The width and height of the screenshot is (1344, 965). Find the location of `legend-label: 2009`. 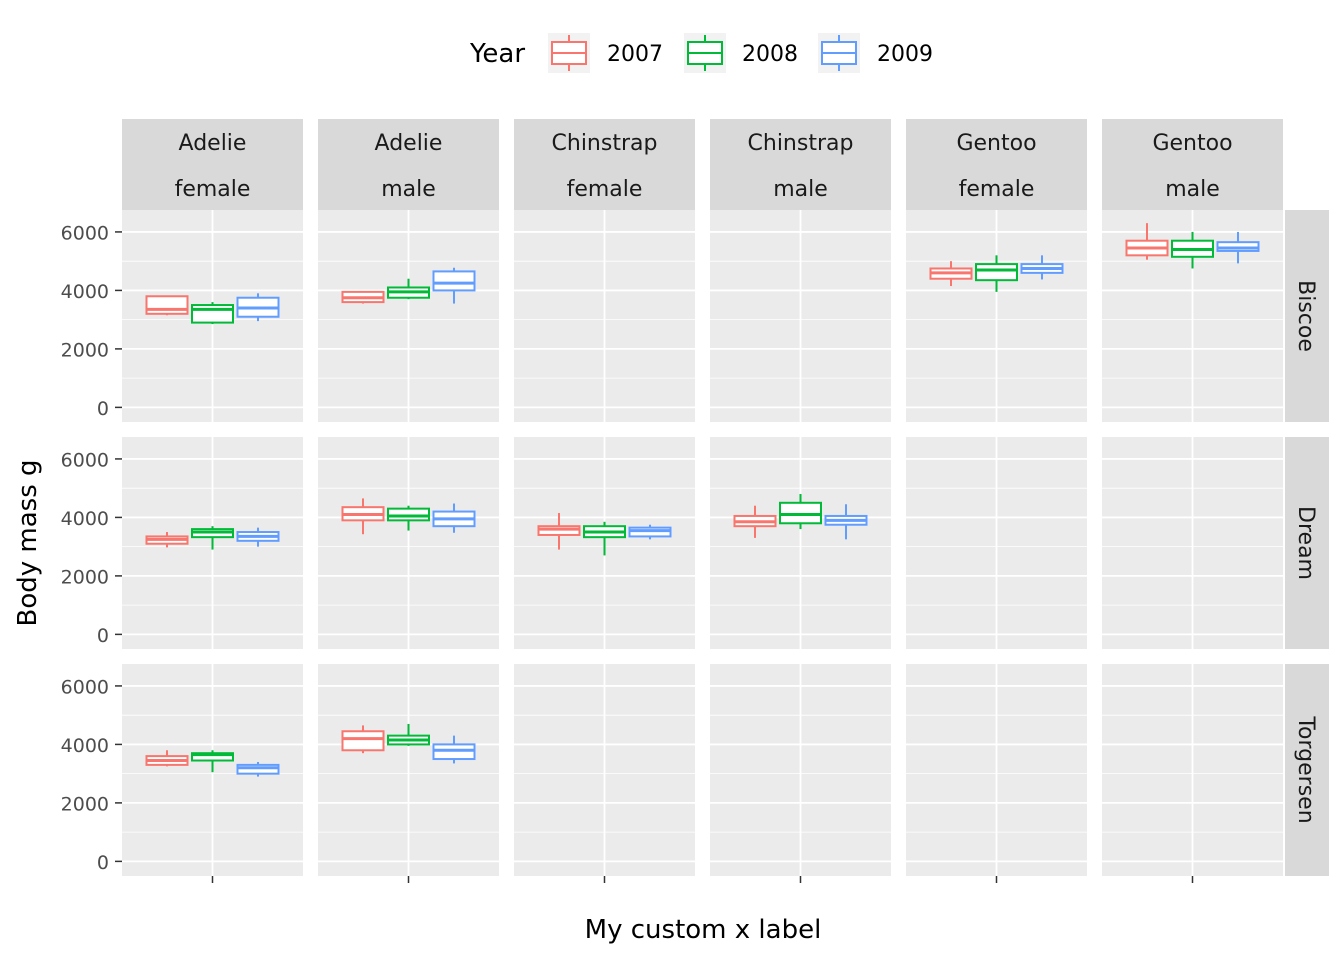

legend-label: 2009 is located at coordinates (905, 54).